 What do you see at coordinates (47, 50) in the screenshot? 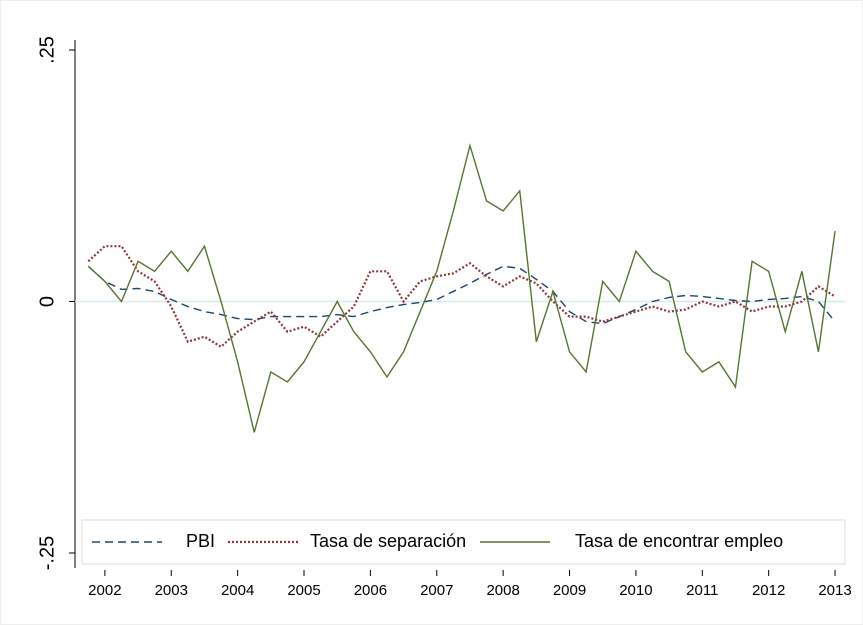
I see `y-tick-label: .25` at bounding box center [47, 50].